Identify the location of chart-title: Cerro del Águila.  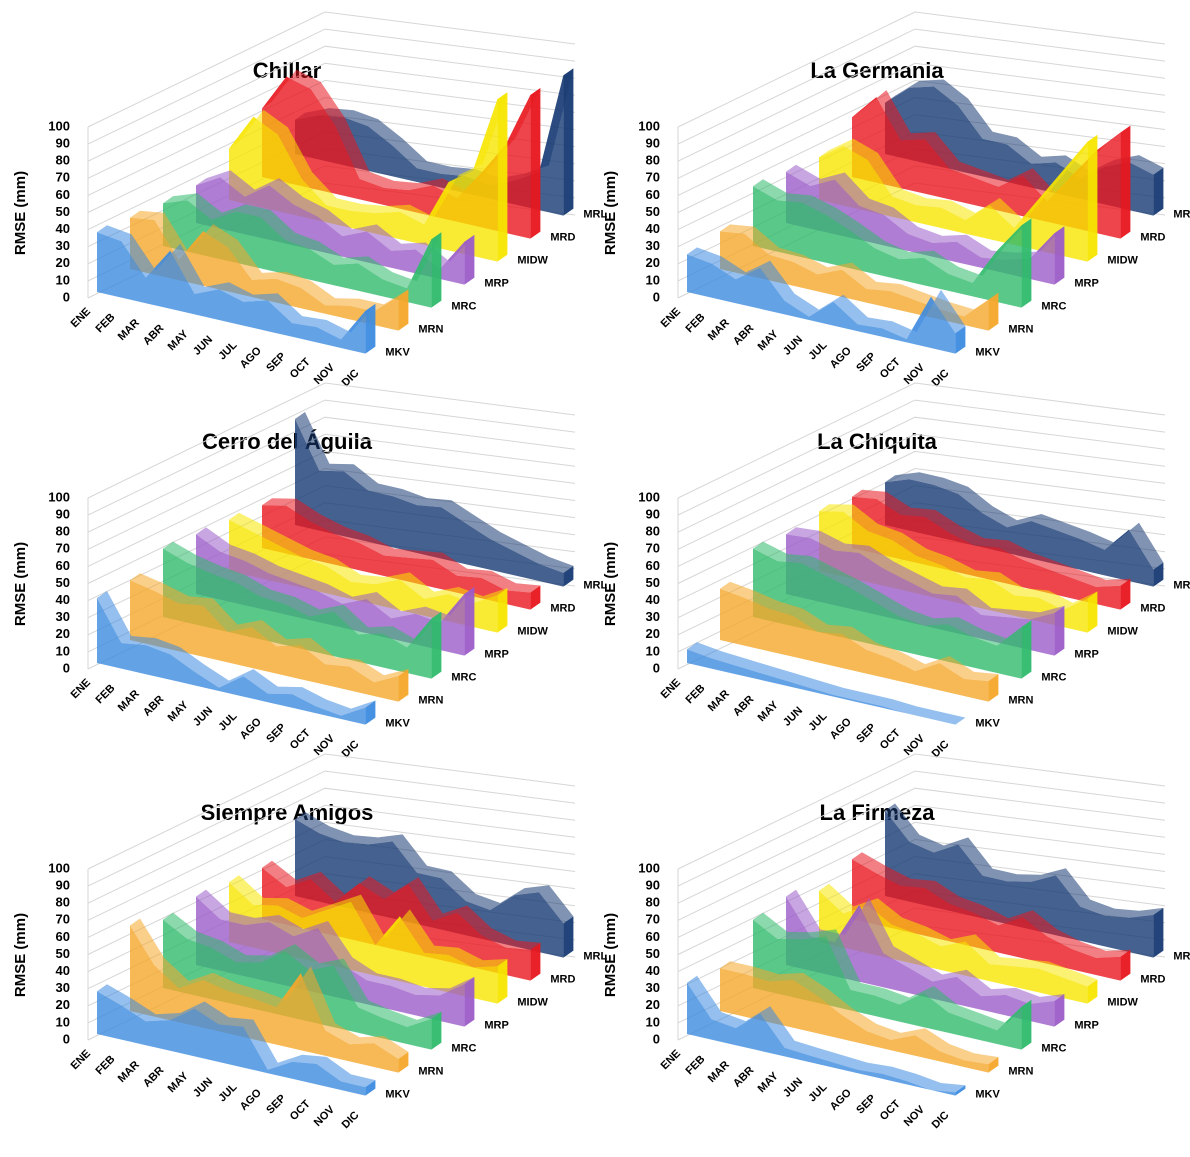
(287, 441).